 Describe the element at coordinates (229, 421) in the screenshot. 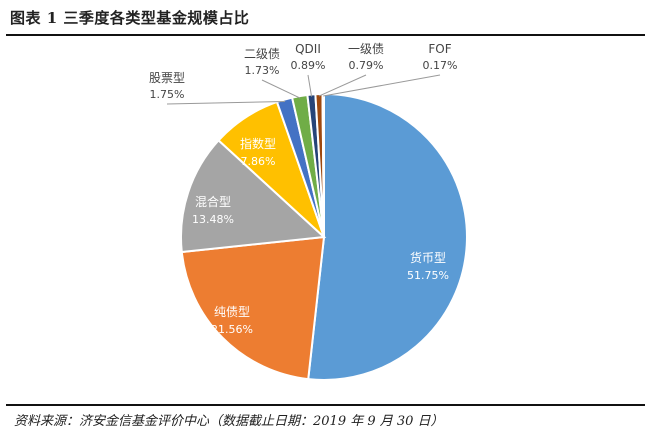

I see `source-note: 资料来源：济安金信基金评价中心（数据截止日期：2019 年 9 月 30 日）` at that location.